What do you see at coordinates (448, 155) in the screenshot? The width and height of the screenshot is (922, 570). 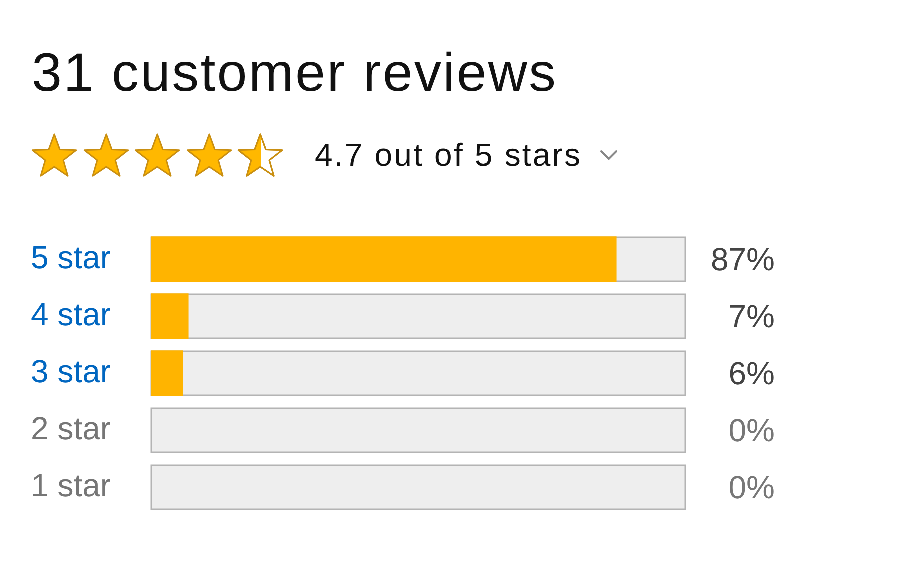 I see `chart-subtitle: 4.7 out of 5 stars` at bounding box center [448, 155].